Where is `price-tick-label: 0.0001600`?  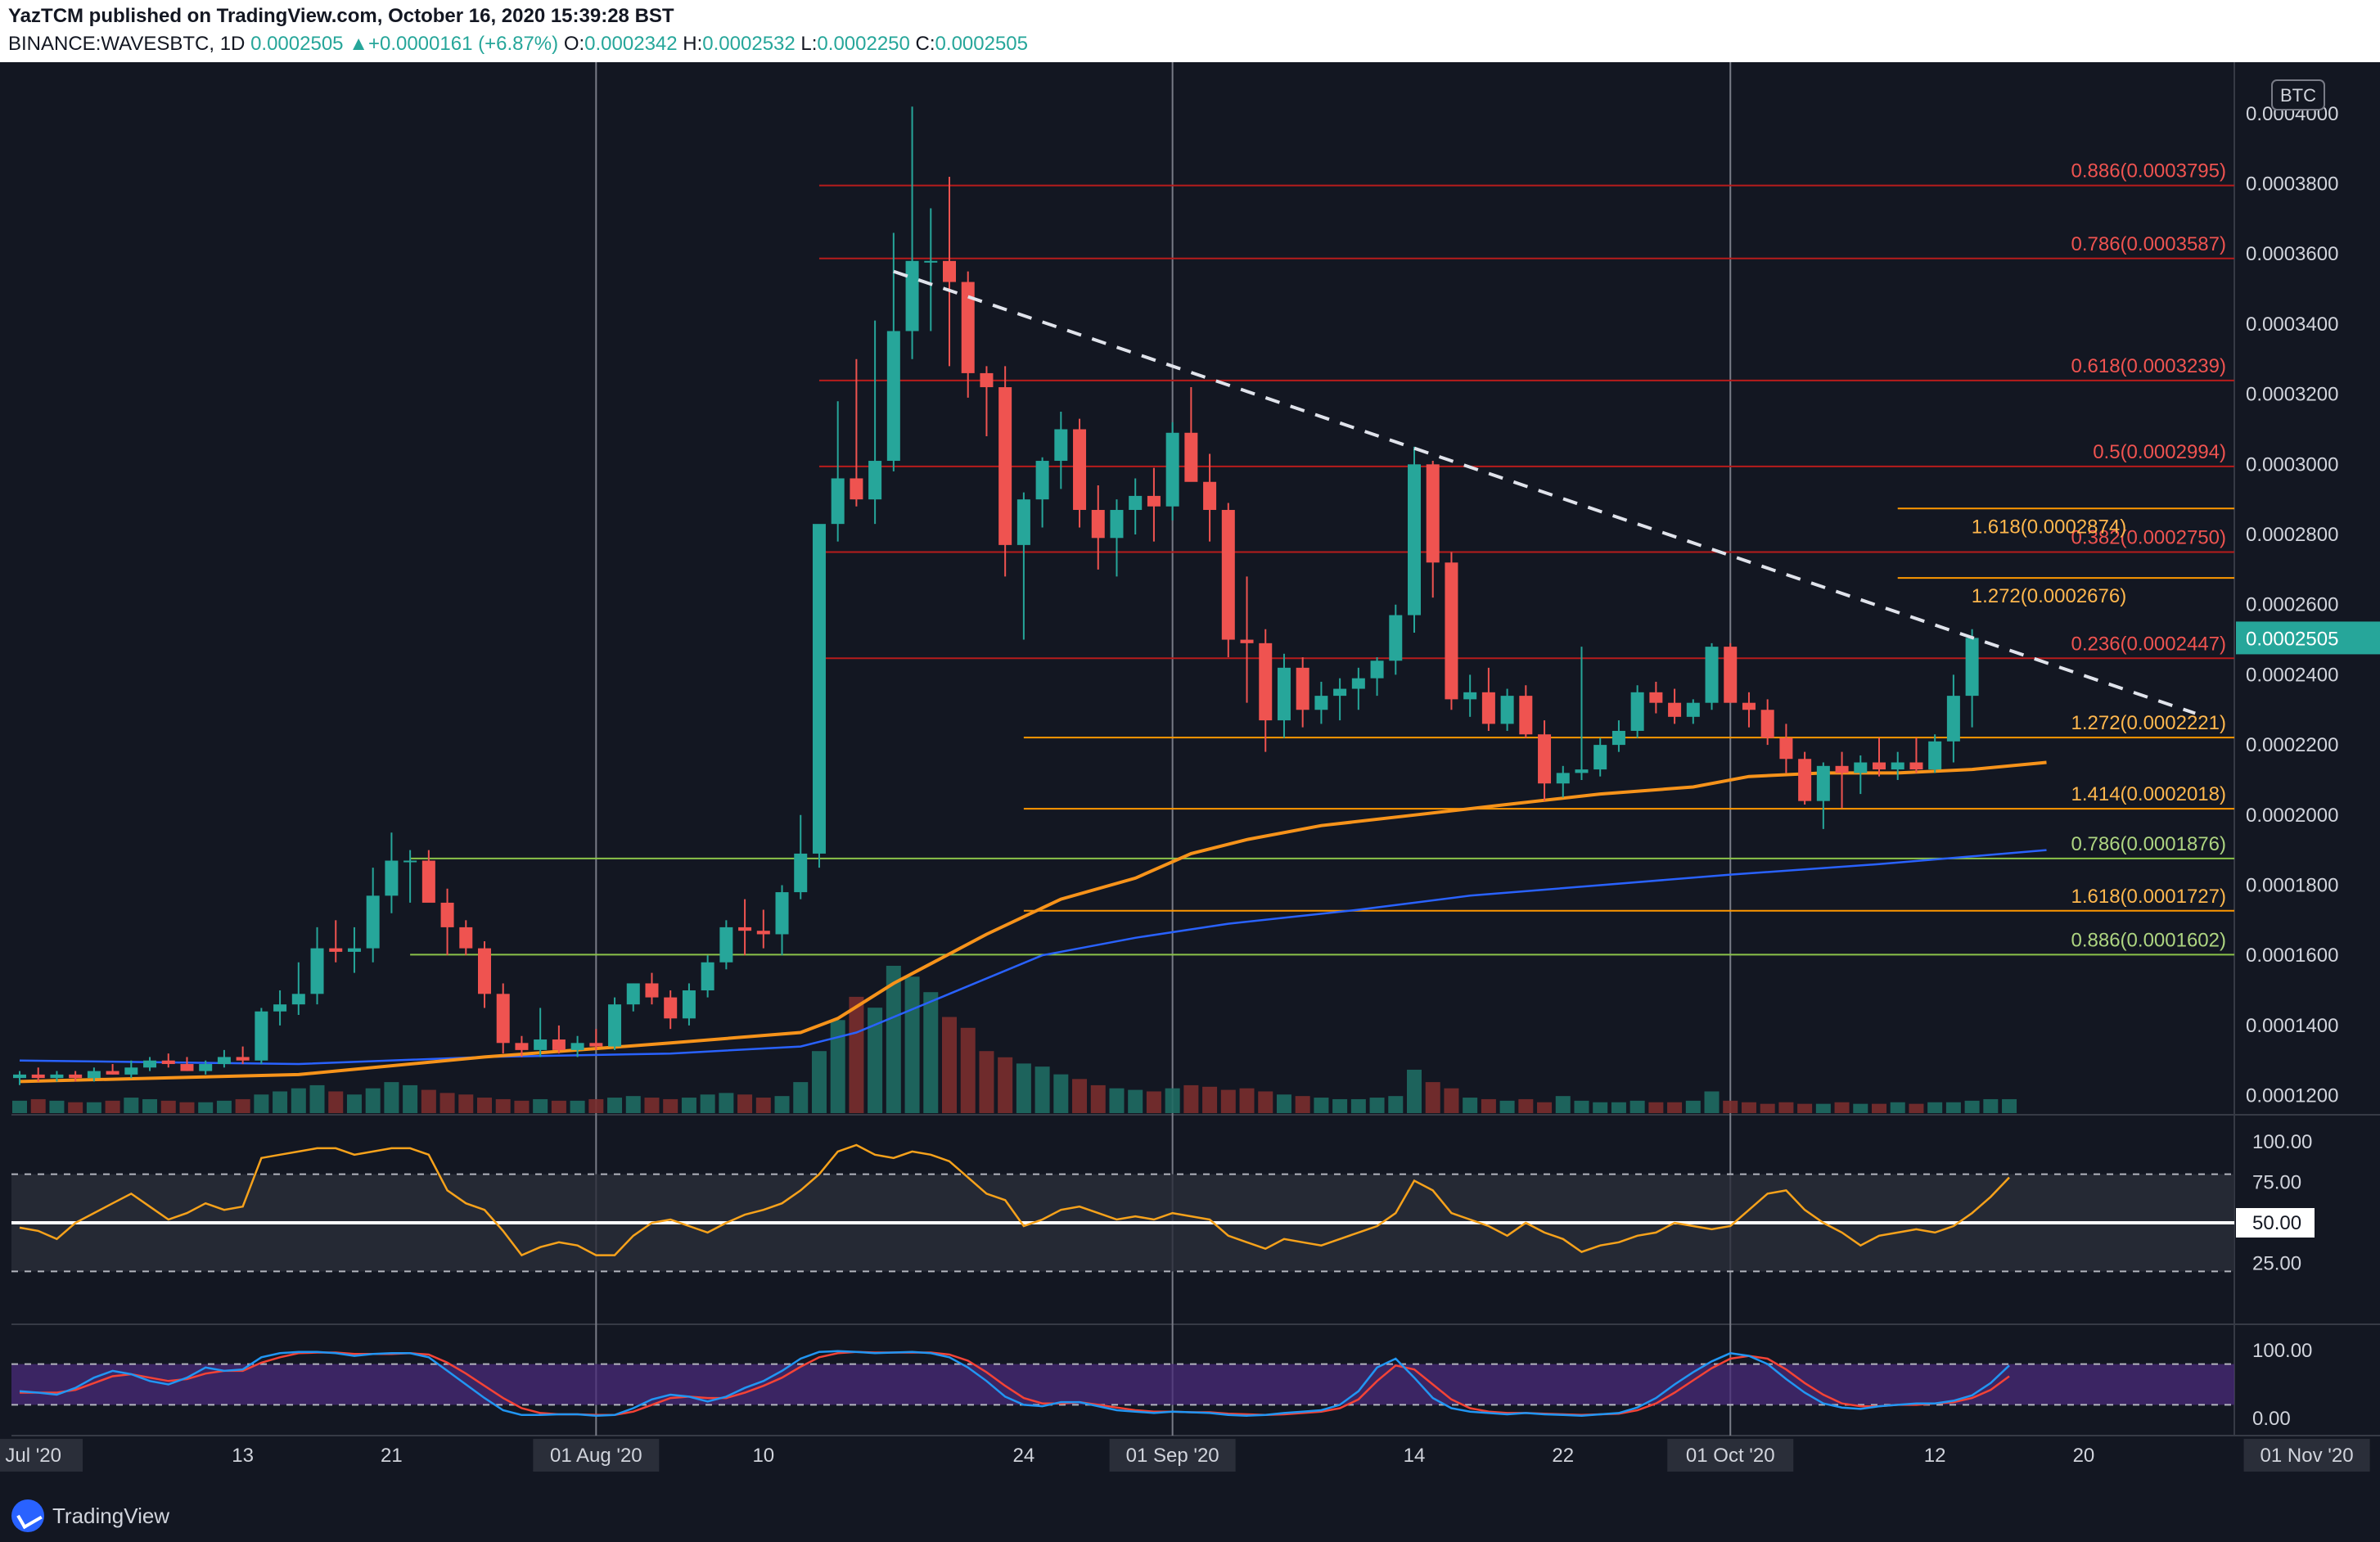 price-tick-label: 0.0001600 is located at coordinates (2292, 956).